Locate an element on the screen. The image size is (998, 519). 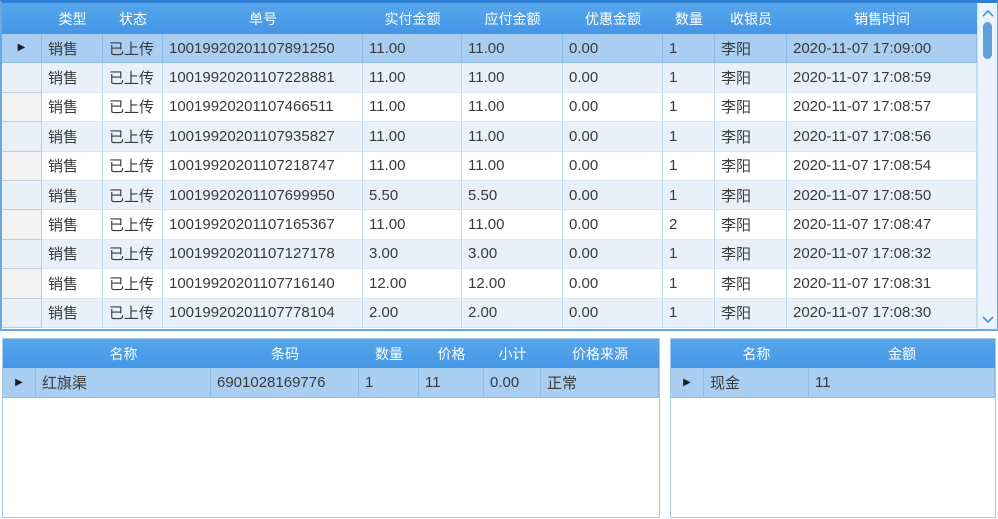
cell-sale-time: 2020-11-07 17:08:59 is located at coordinates (882, 78).